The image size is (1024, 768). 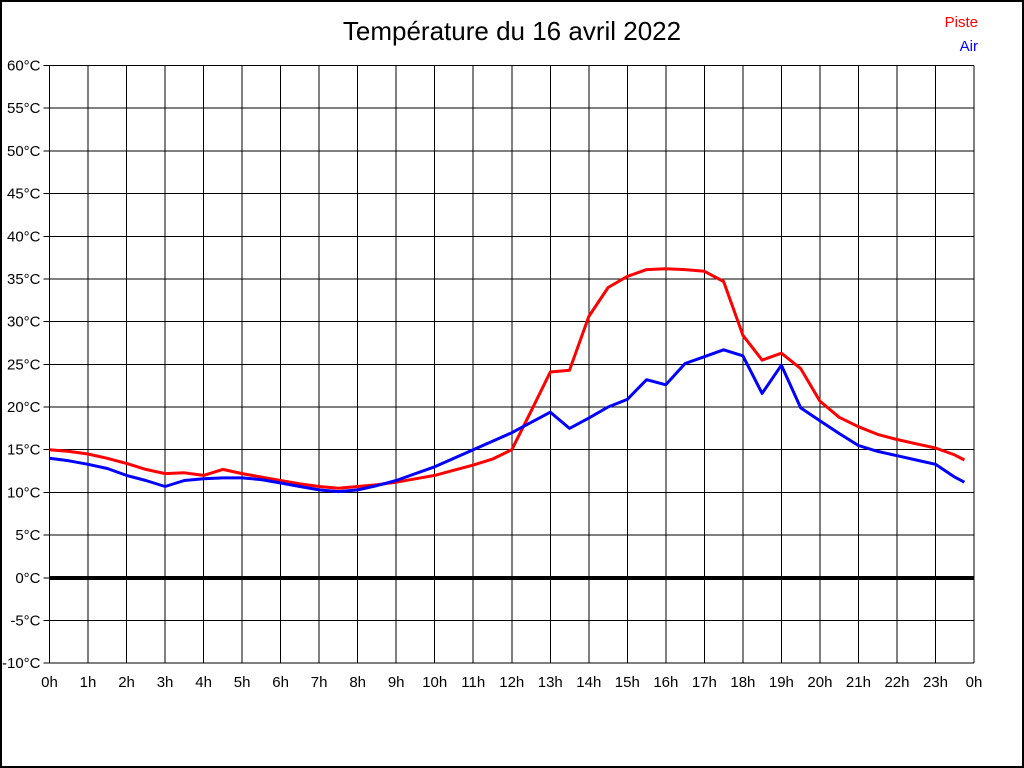 What do you see at coordinates (203, 682) in the screenshot?
I see `x-tick-label: 4h` at bounding box center [203, 682].